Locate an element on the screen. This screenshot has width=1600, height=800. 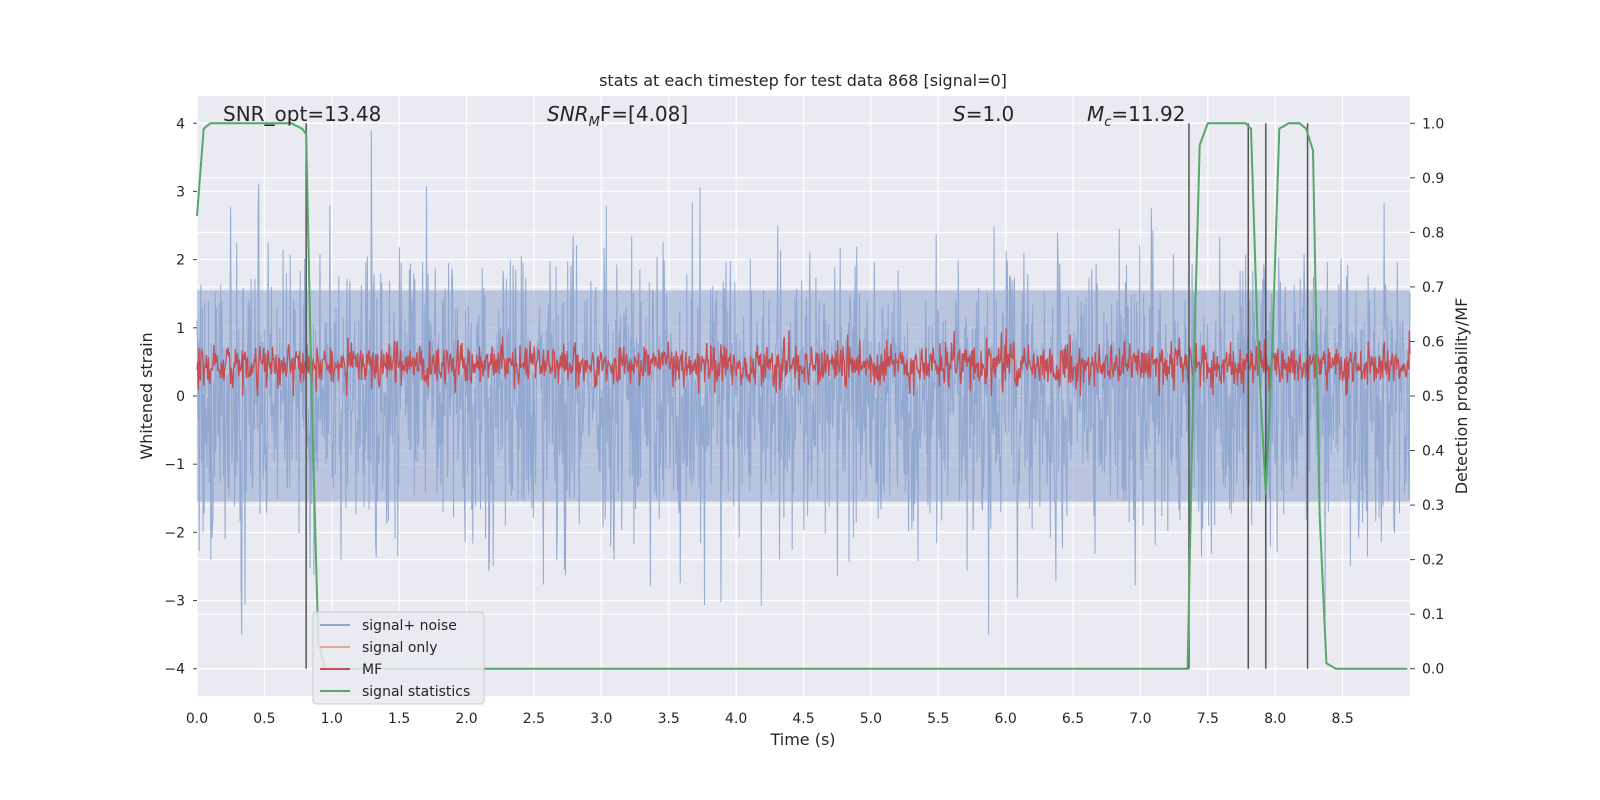
annotation-mc: Mc=11.92 is located at coordinates (1136, 116).